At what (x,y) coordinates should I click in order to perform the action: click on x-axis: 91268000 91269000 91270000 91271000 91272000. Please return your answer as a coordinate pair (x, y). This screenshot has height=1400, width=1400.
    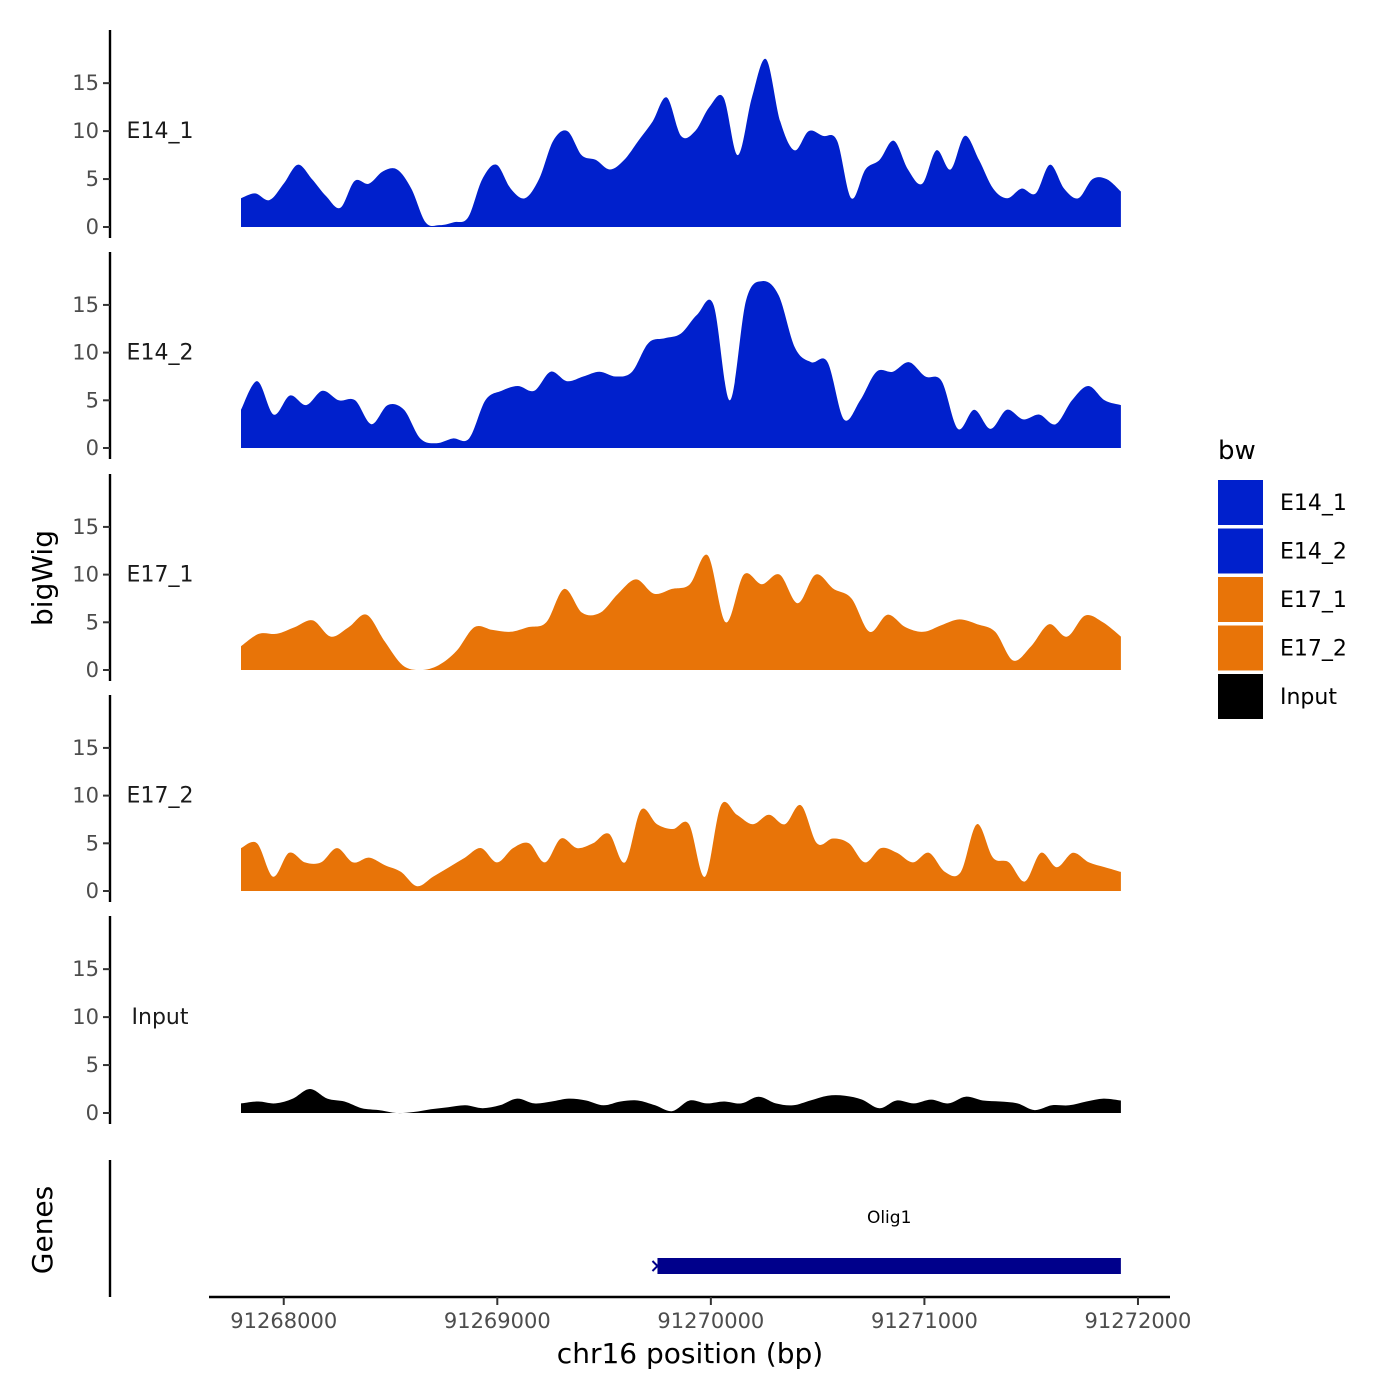
    Looking at the image, I should click on (700, 1314).